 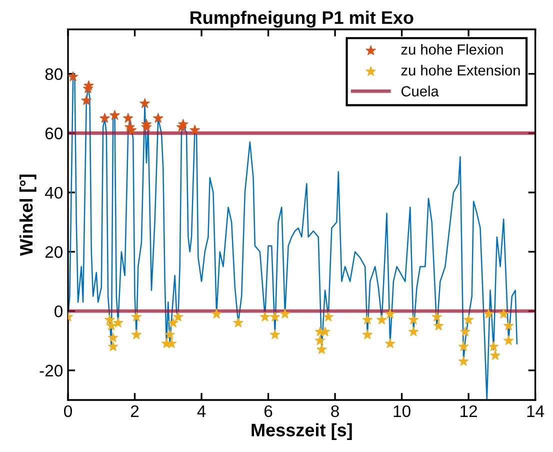 I want to click on x-tick-label: 14, so click(x=535, y=411).